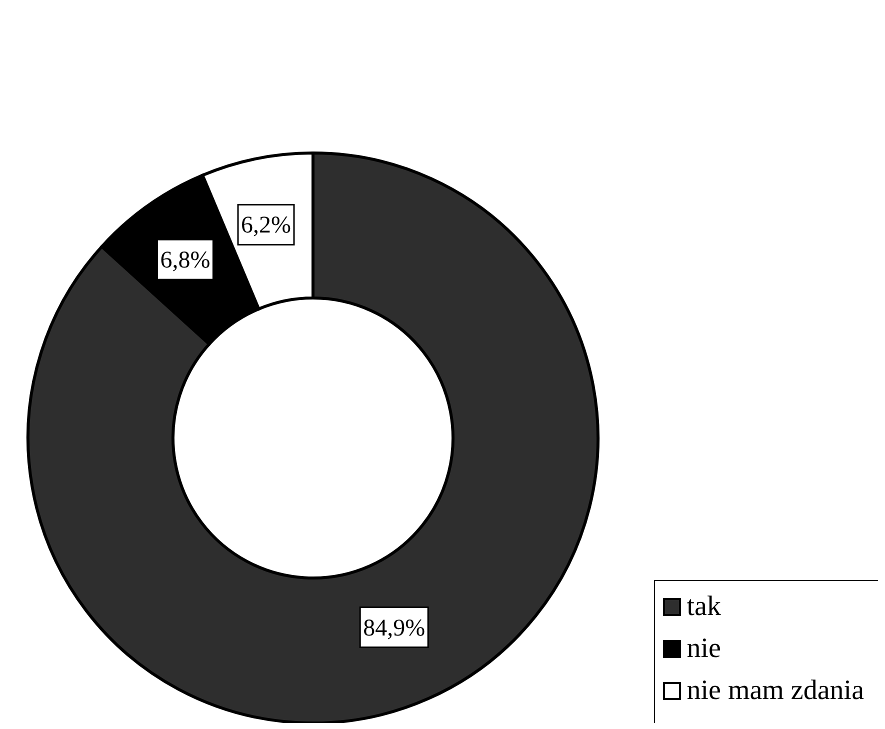  Describe the element at coordinates (266, 225) in the screenshot. I see `data-label: 6,2%` at that location.